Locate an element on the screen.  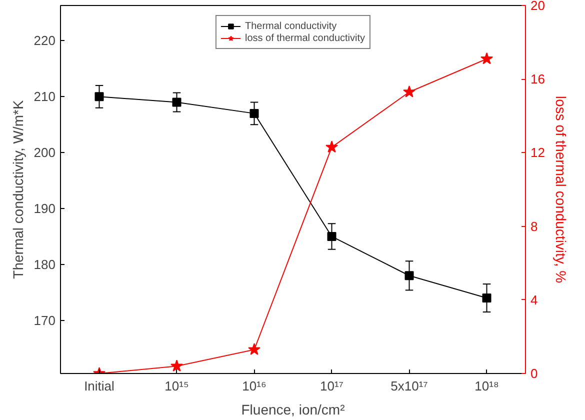
y2-axis-title: loss of thermal conductivity, % is located at coordinates (560, 190).